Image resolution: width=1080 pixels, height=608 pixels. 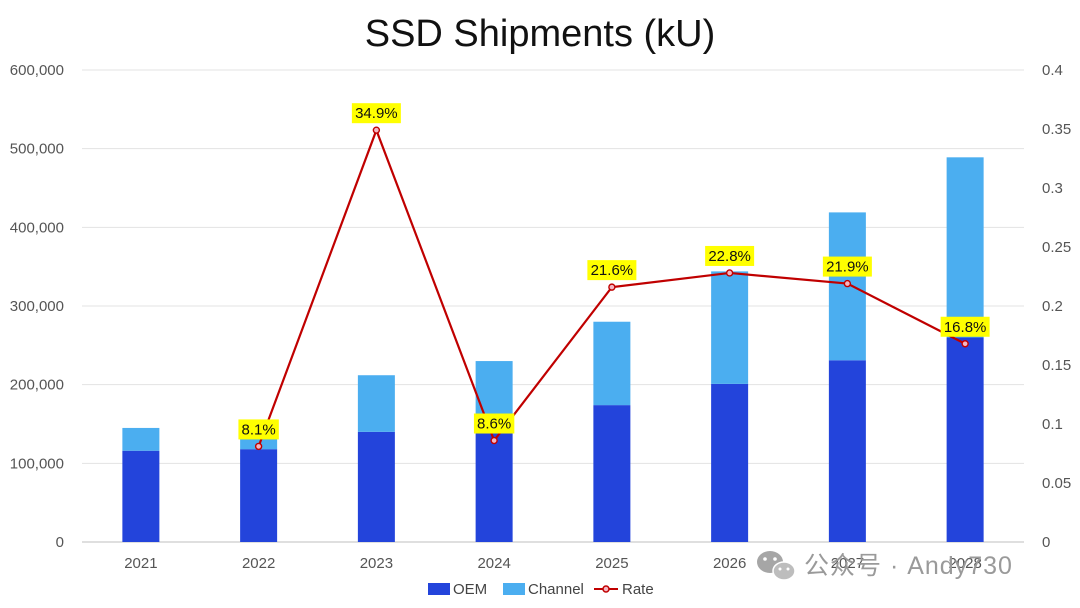 I want to click on rate-point-2023, so click(x=376, y=130).